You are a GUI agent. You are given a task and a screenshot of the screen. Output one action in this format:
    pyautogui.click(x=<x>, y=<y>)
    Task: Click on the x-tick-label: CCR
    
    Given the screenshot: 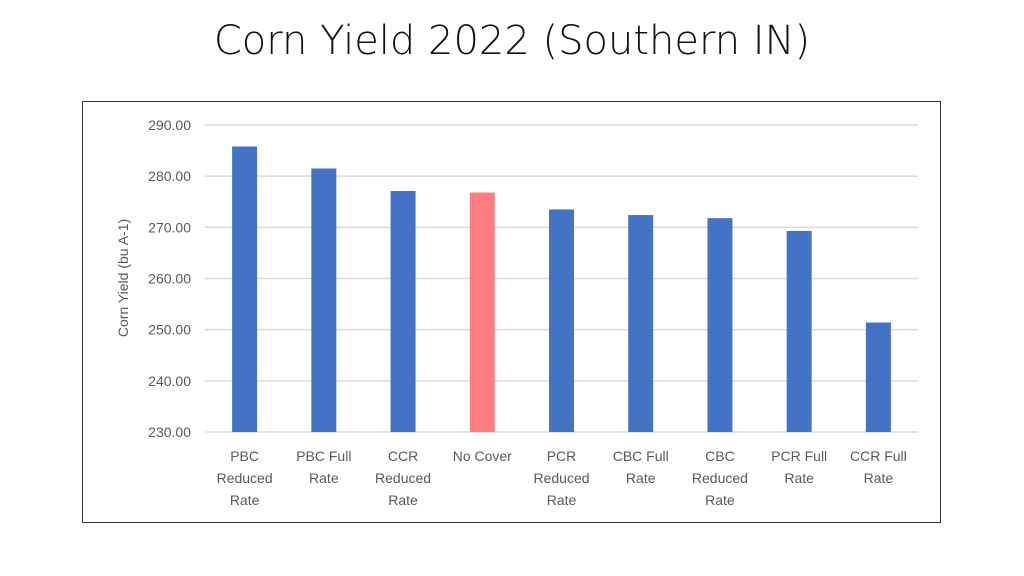 What is the action you would take?
    pyautogui.click(x=403, y=456)
    